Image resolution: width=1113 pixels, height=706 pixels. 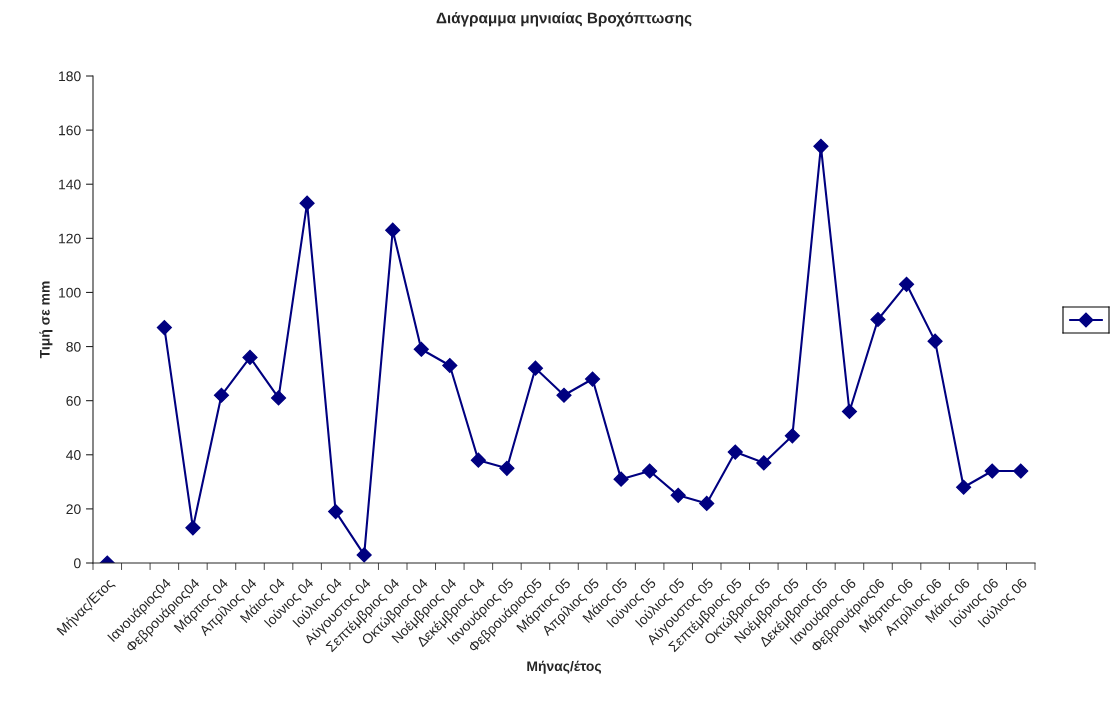 I want to click on y-tick-label: 80, so click(x=73, y=346).